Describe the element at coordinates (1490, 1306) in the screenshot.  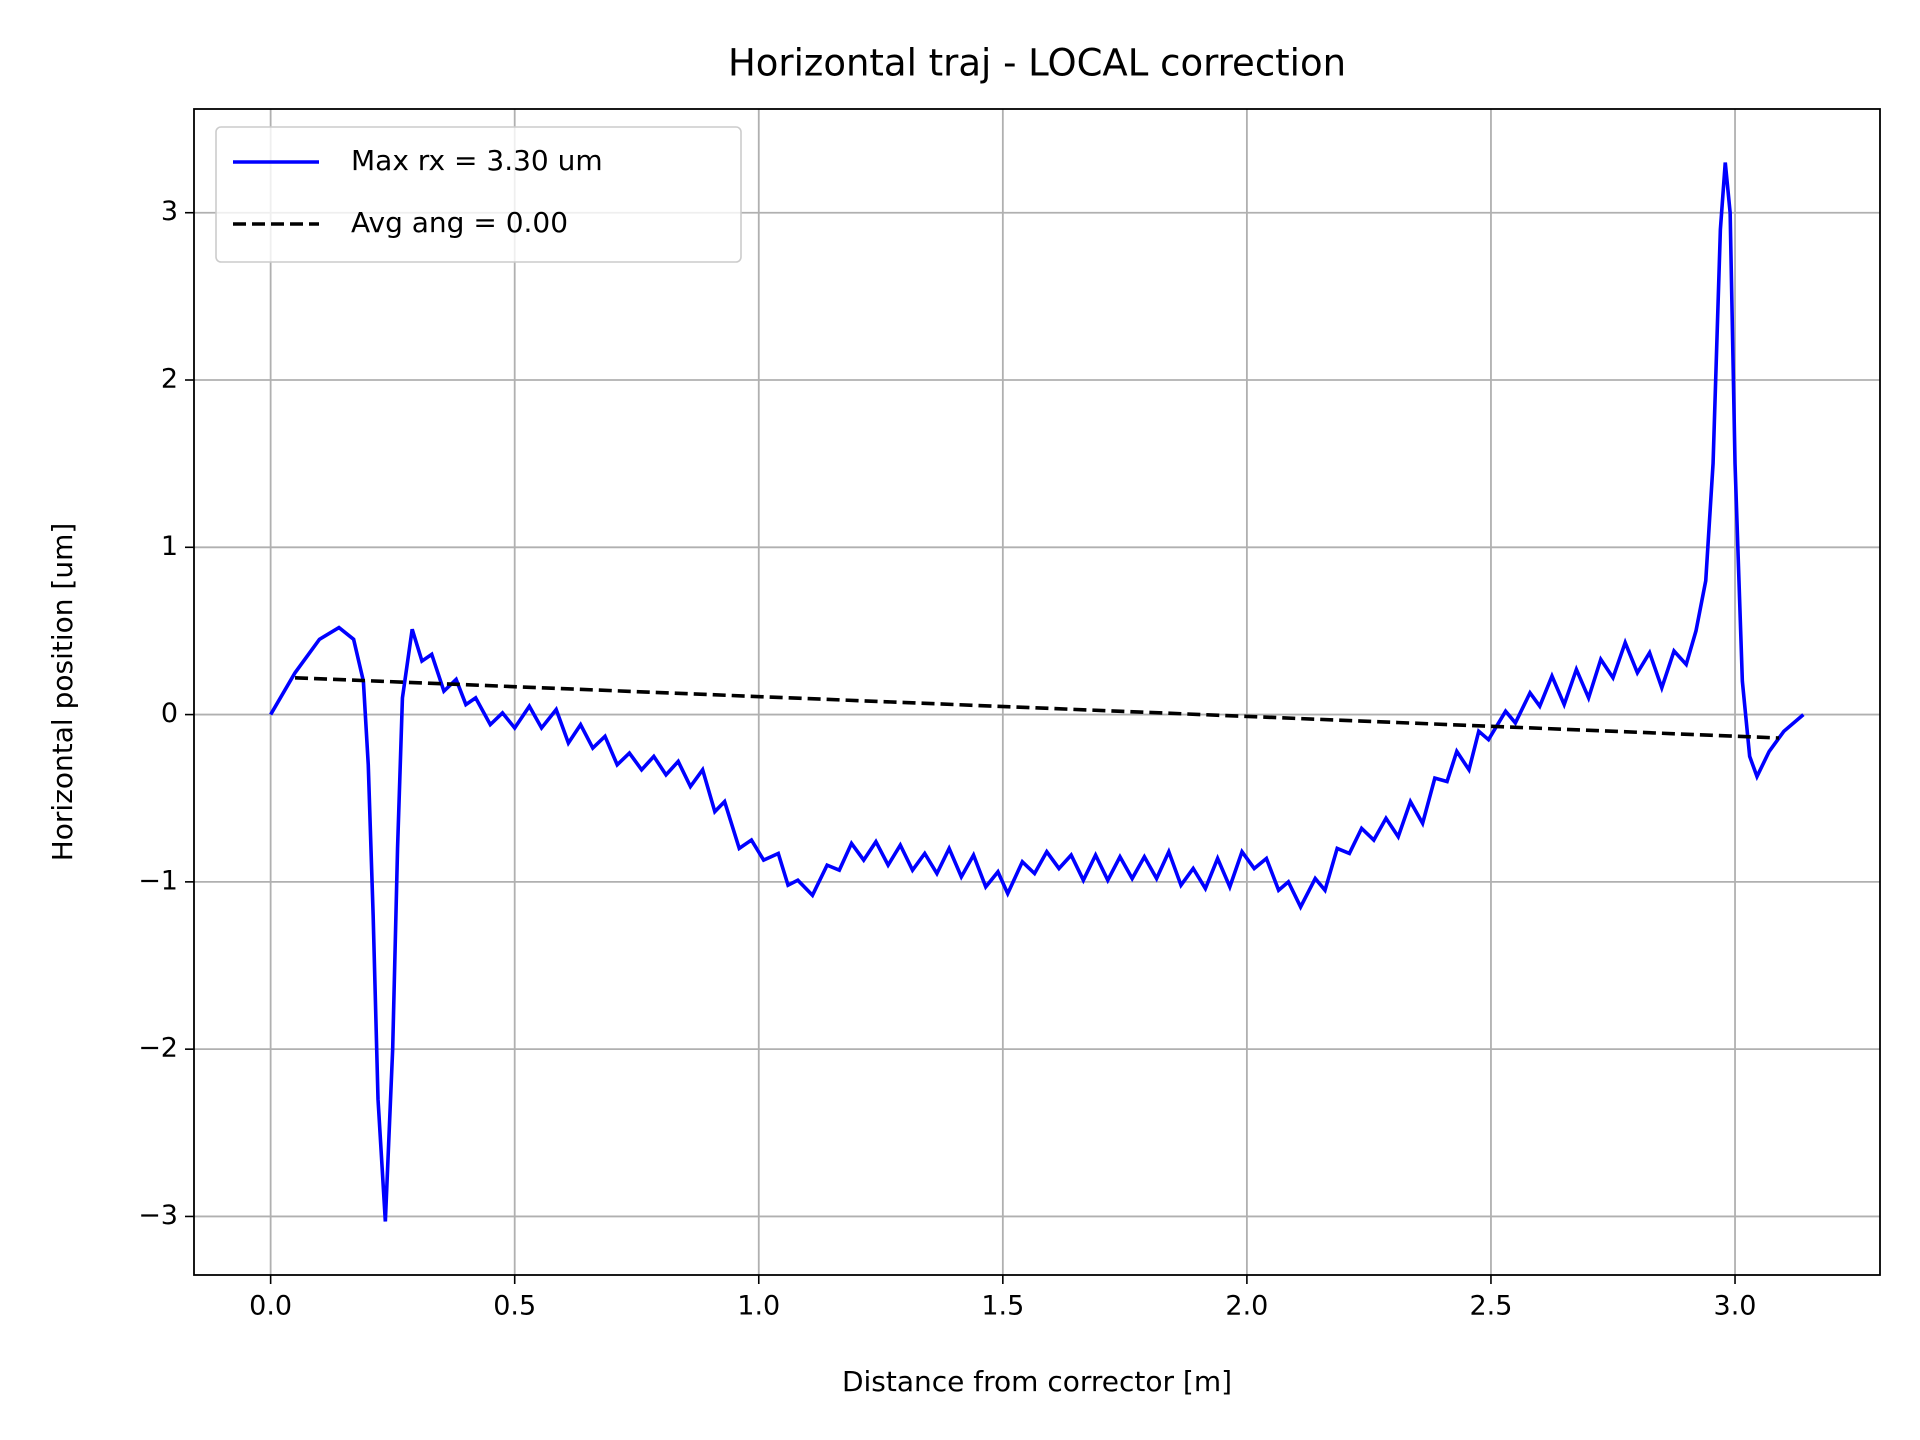
I see `x-tick-label: 2.5` at that location.